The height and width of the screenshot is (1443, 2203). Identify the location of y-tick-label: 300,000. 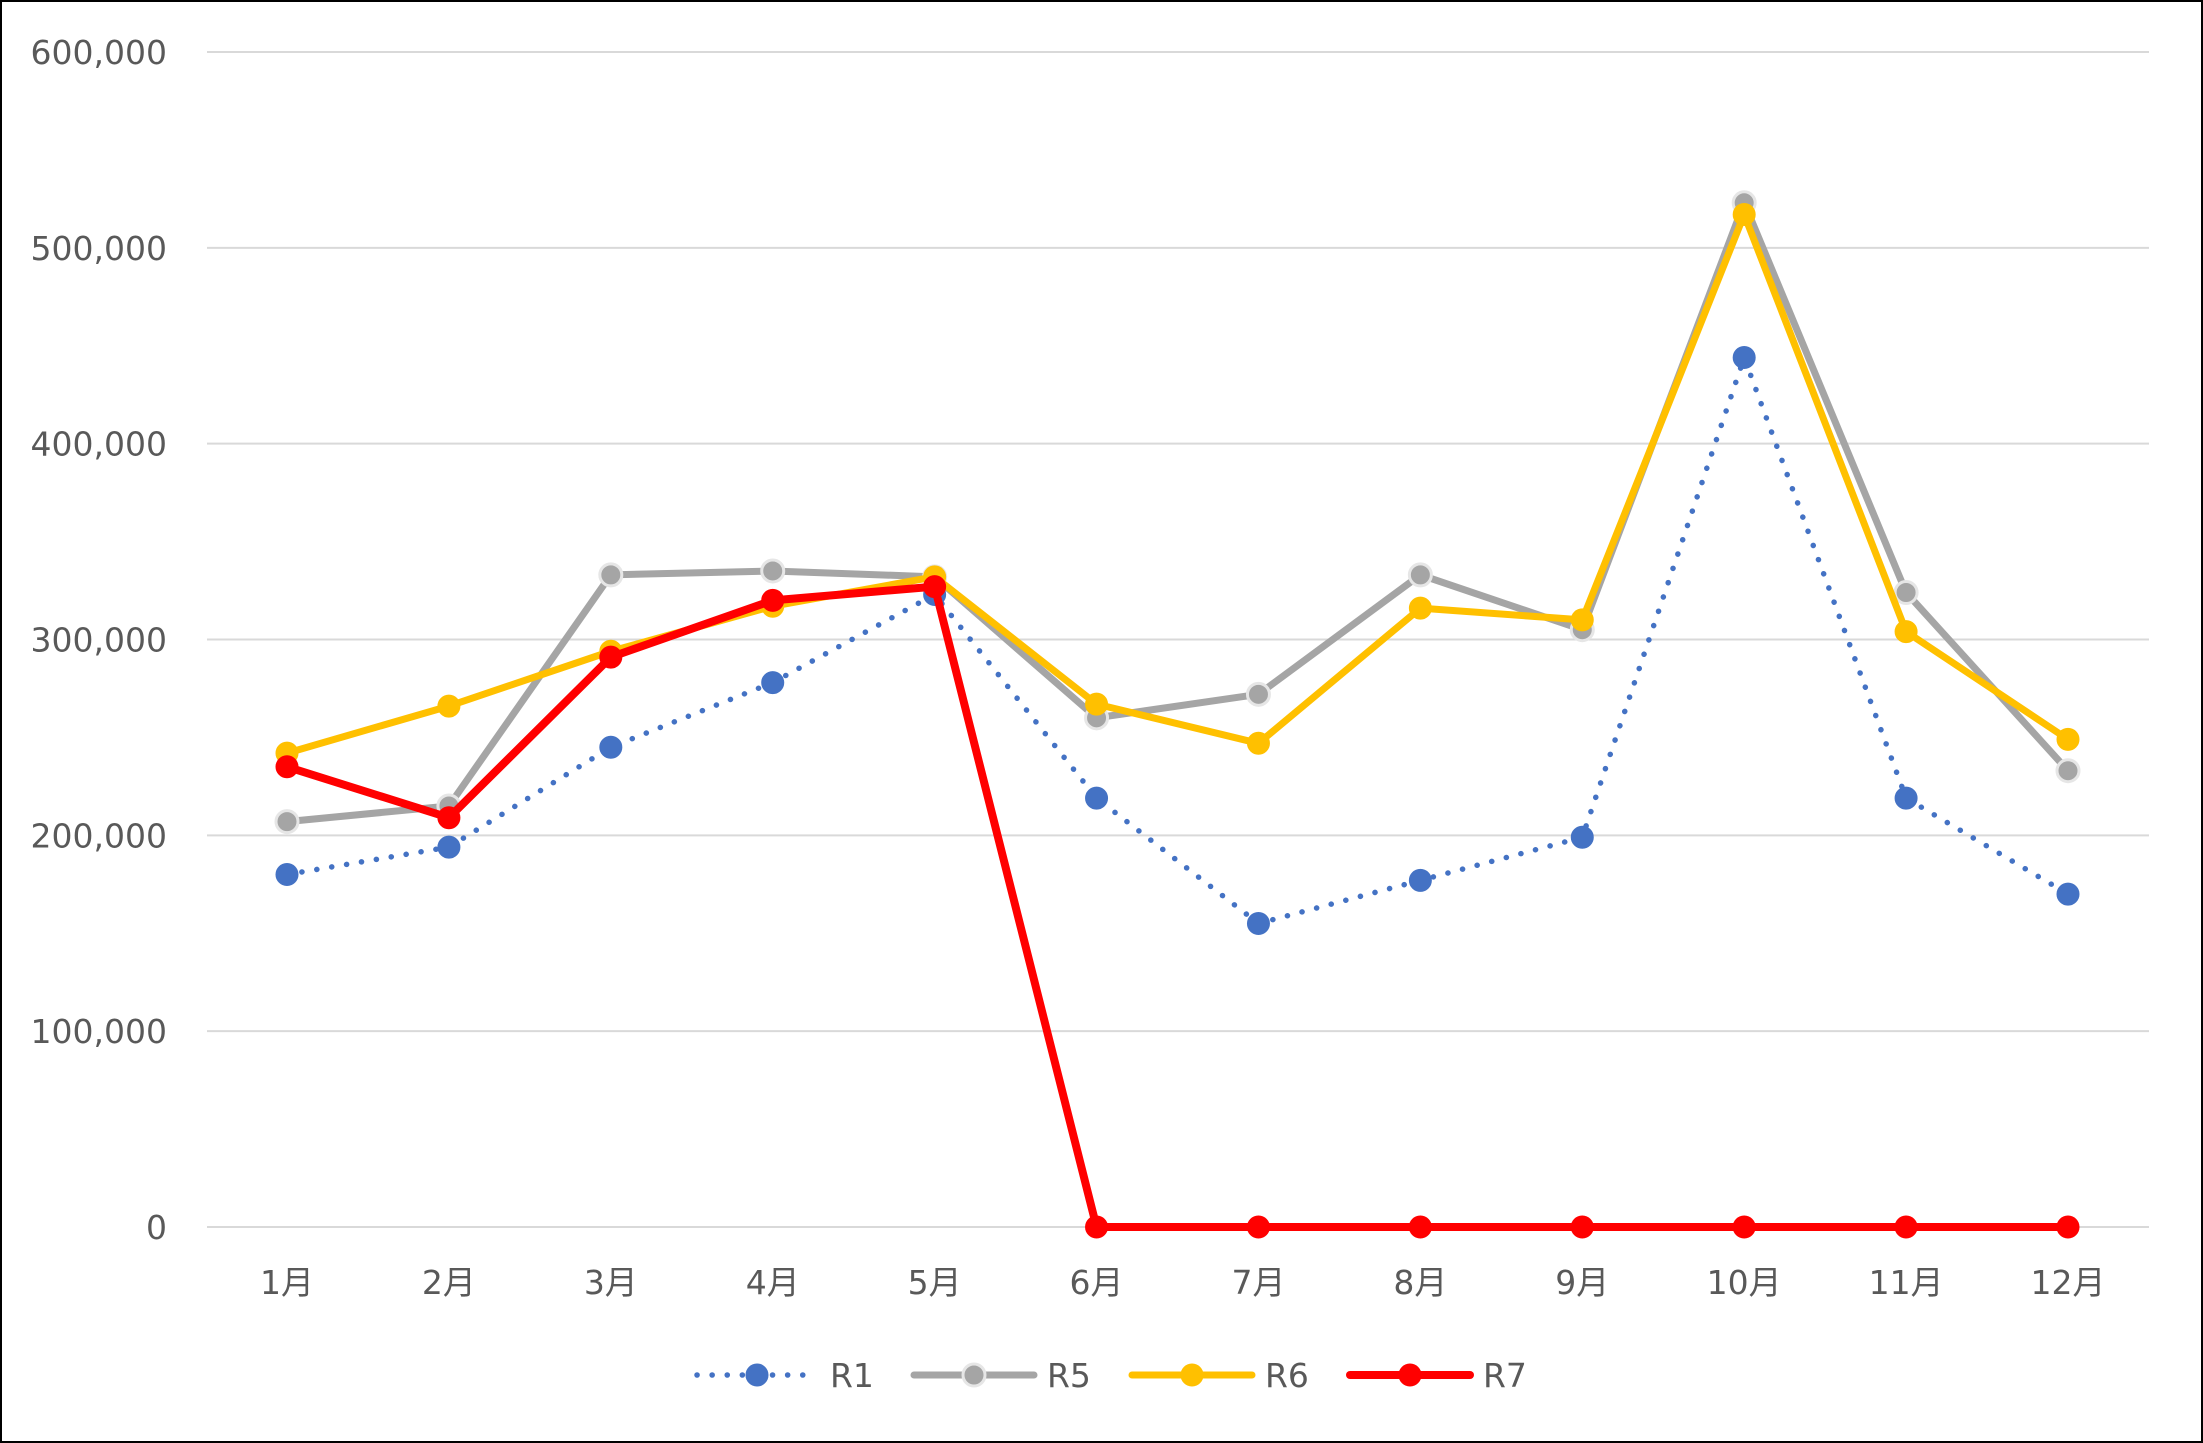
(99, 640).